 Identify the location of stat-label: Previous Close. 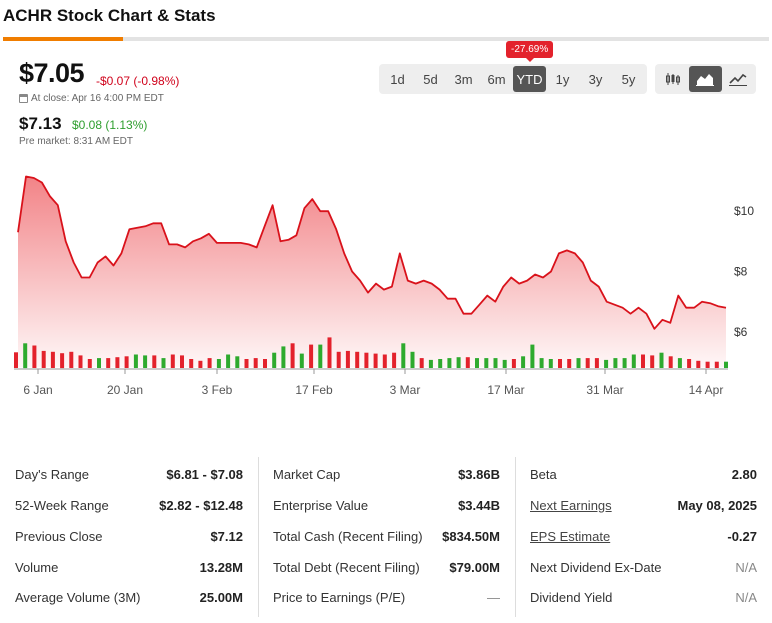
(59, 536).